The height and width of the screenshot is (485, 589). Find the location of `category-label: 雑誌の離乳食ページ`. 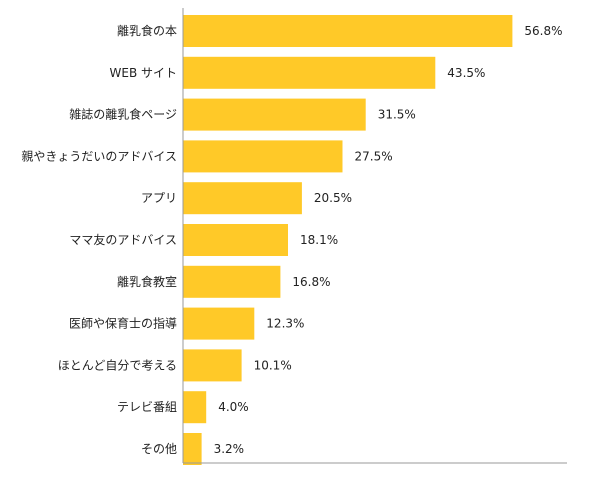

category-label: 雑誌の離乳食ページ is located at coordinates (123, 114).